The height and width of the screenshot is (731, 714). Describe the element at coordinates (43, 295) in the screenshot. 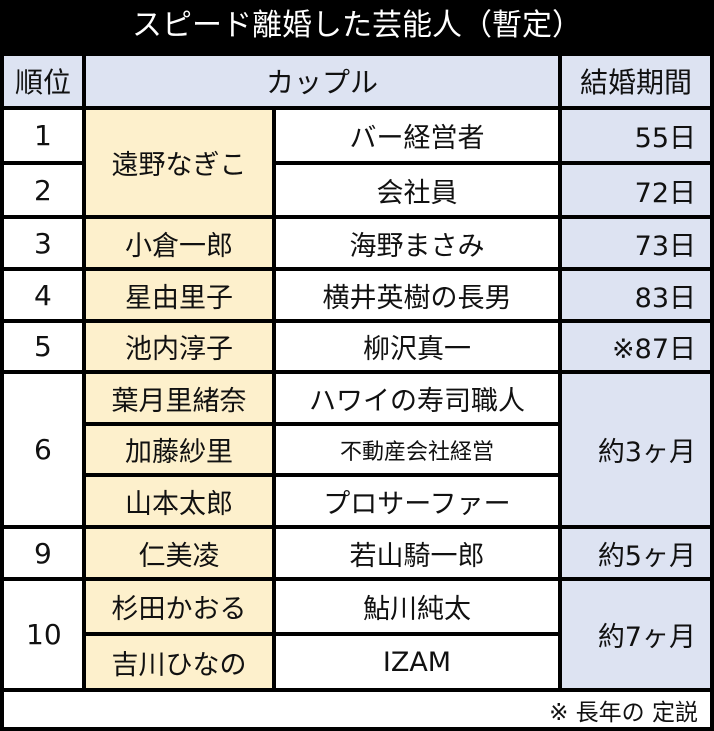

I see `rank-cell: 4` at that location.